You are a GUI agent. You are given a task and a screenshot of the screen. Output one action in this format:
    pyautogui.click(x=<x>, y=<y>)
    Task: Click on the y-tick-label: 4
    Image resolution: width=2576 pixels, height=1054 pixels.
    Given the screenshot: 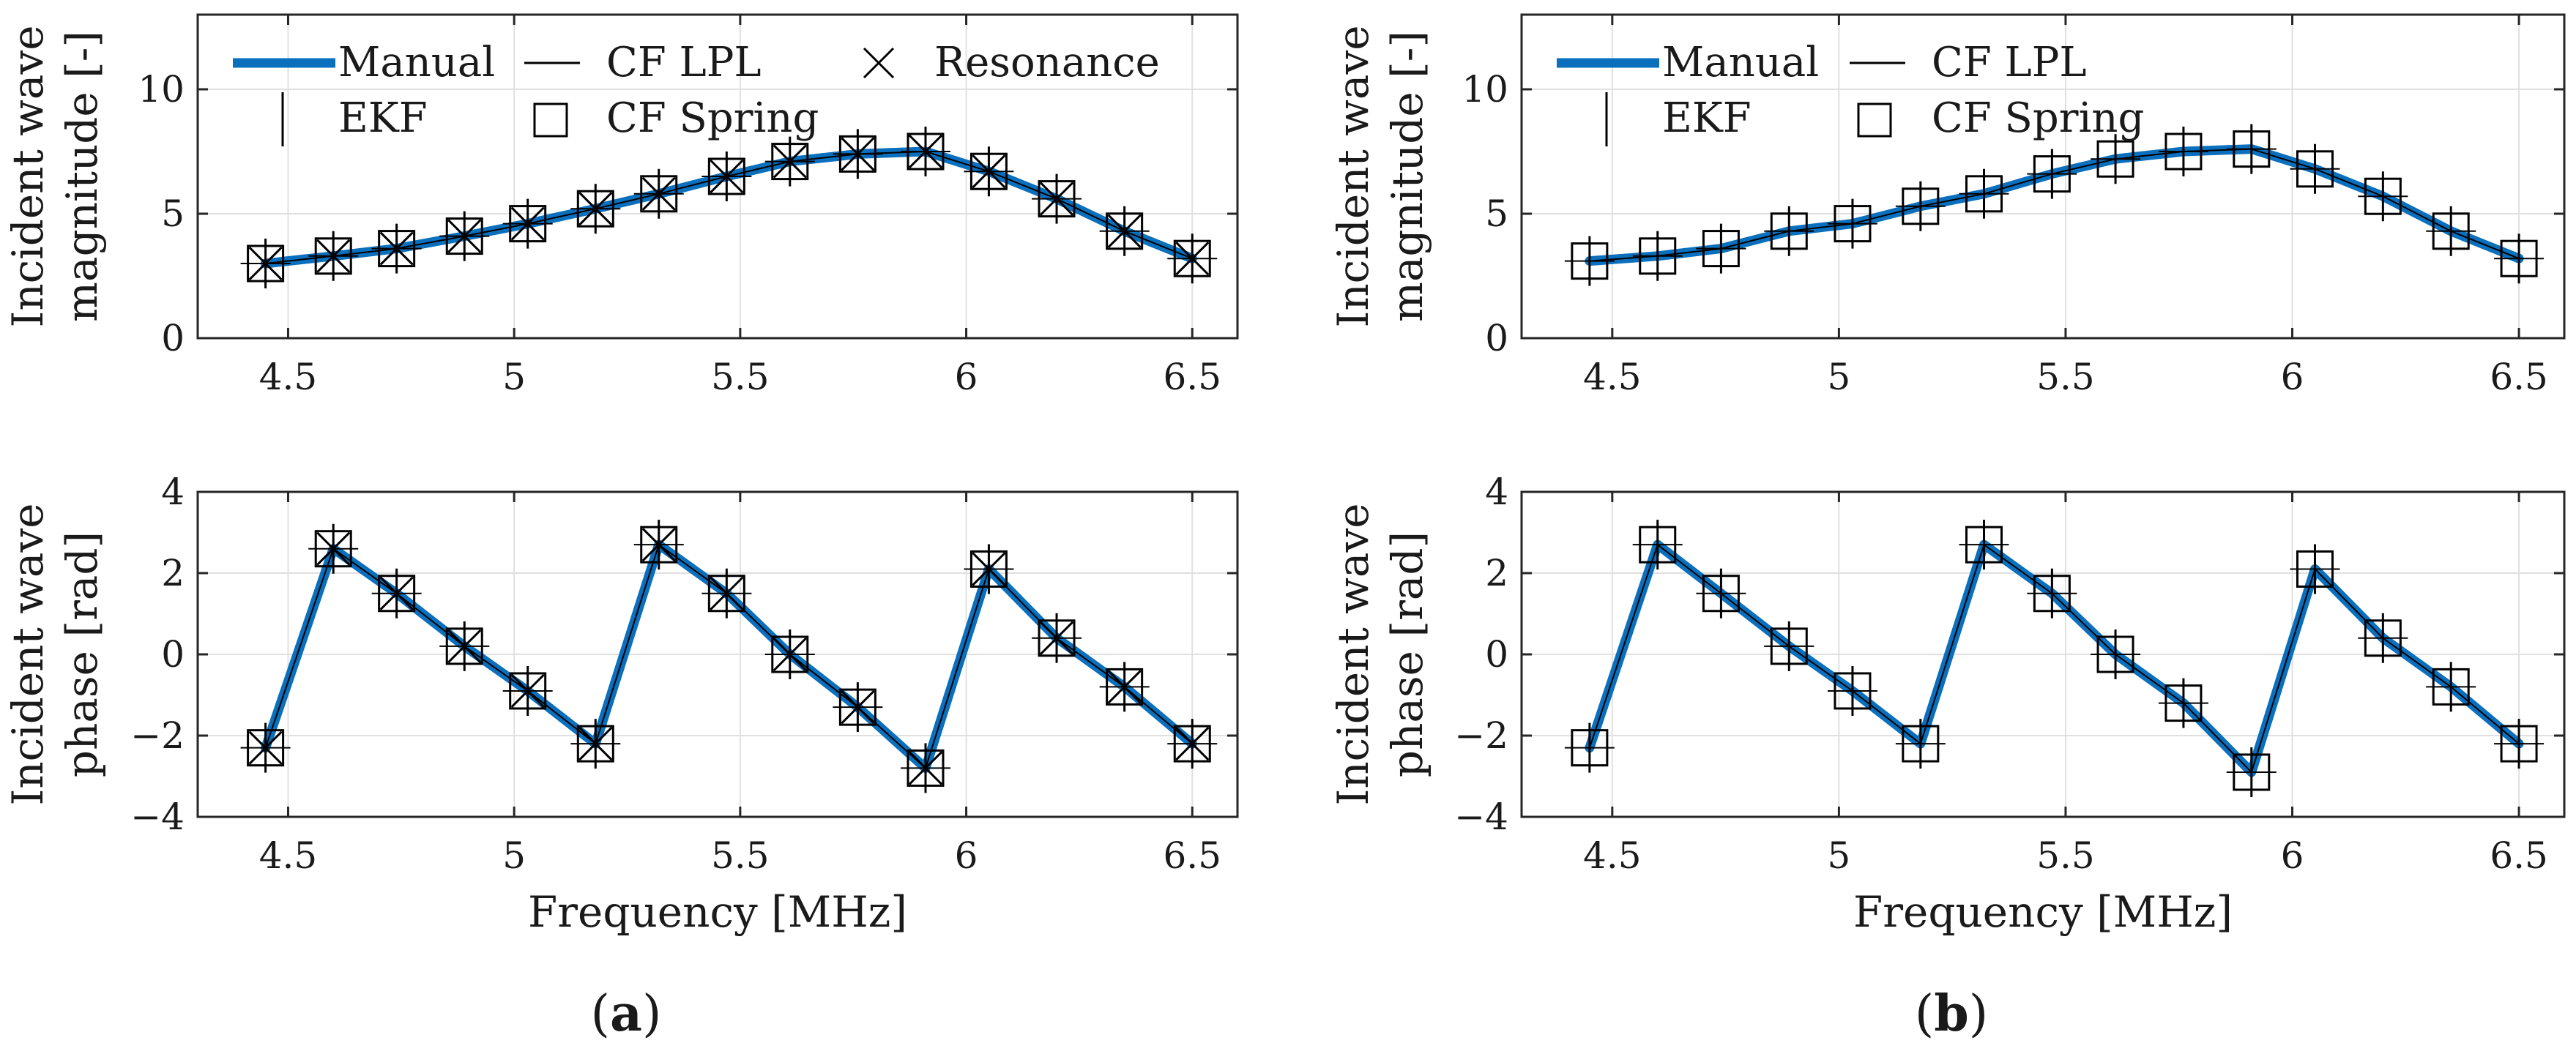 What is the action you would take?
    pyautogui.click(x=173, y=492)
    